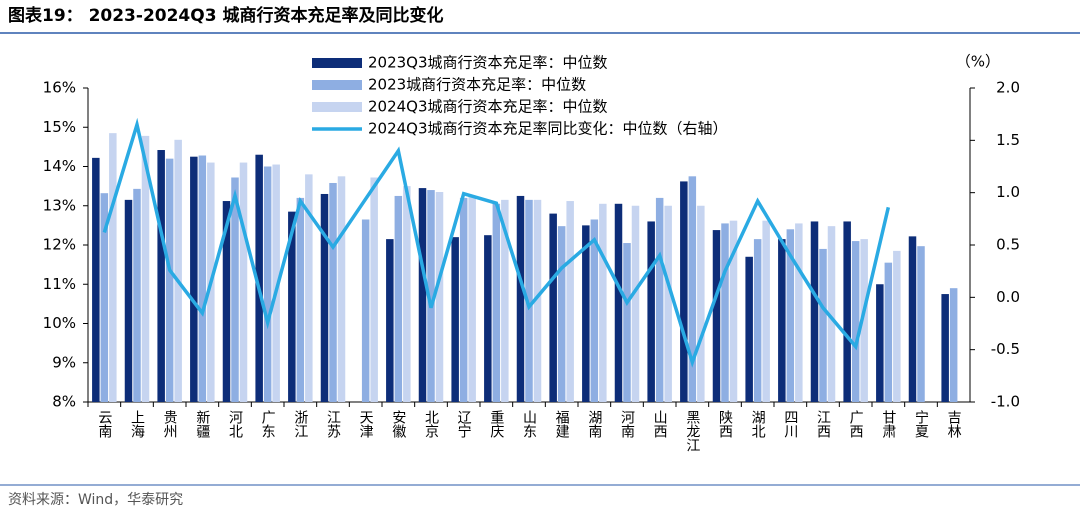 This screenshot has width=1080, height=523. Describe the element at coordinates (921, 423) in the screenshot. I see `x-tick-label: 宁夏` at that location.